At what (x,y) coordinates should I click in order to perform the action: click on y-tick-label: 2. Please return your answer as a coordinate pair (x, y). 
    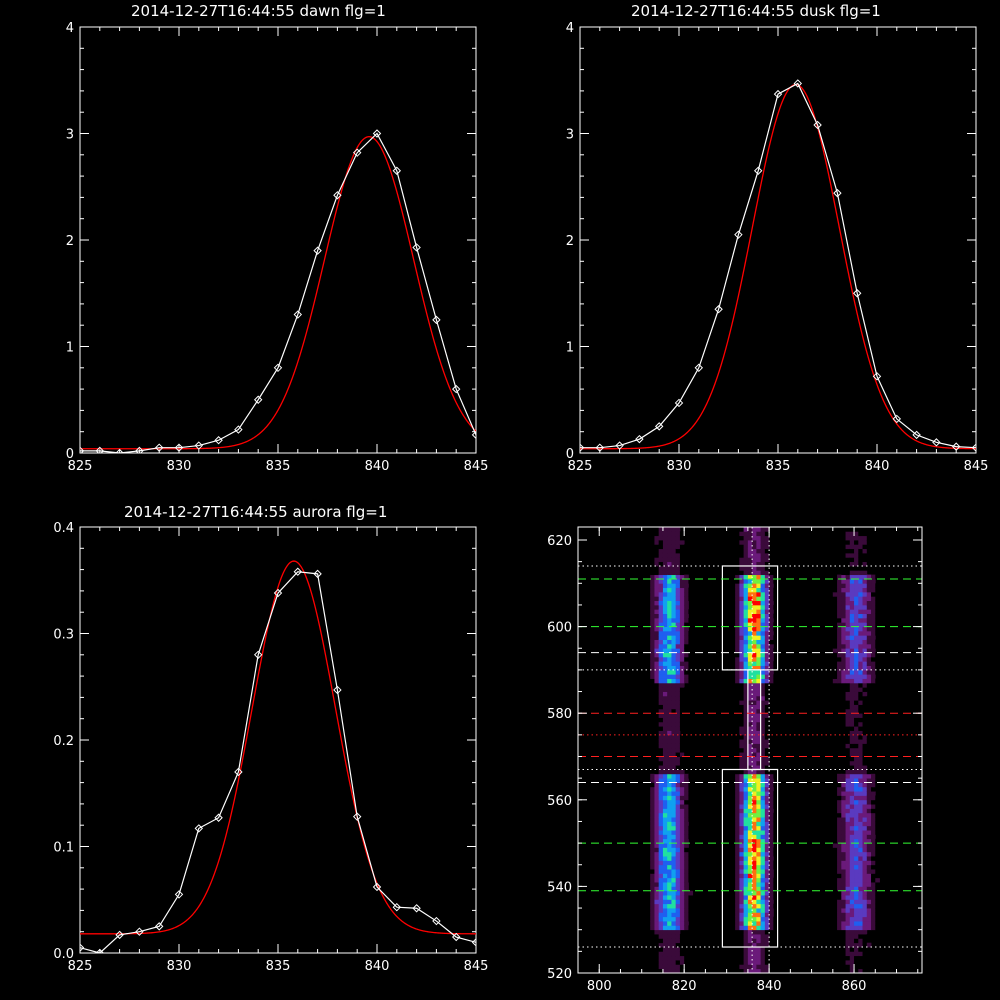
    Looking at the image, I should click on (570, 241).